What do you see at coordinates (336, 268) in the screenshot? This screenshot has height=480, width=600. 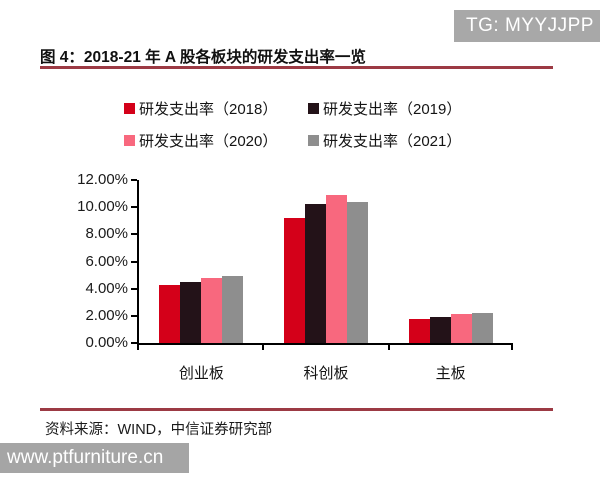 I see `bar-科创板-研发支出率（2020）` at bounding box center [336, 268].